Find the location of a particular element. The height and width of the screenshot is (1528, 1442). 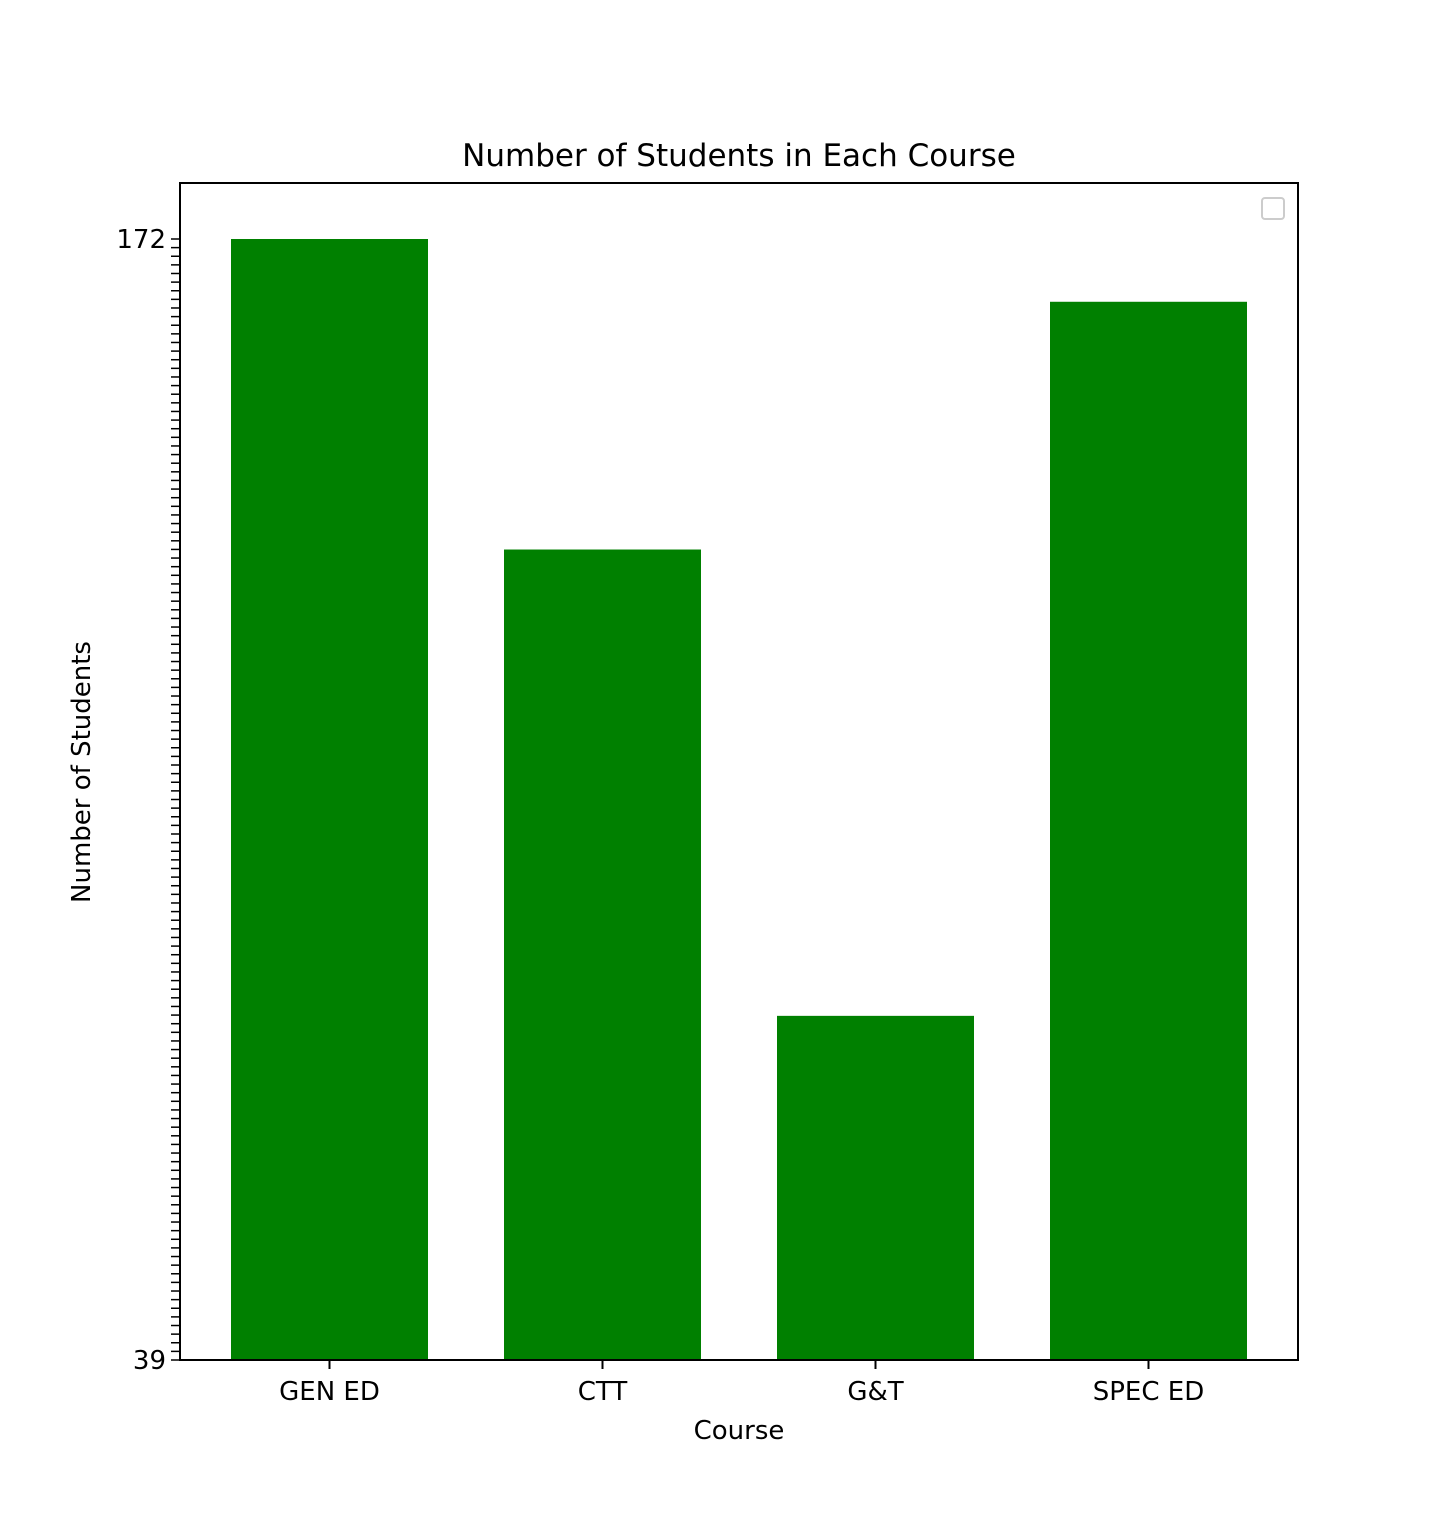

x-axis-ticks: GEN ED CTT G&T SPEC ED is located at coordinates (741, 1383).